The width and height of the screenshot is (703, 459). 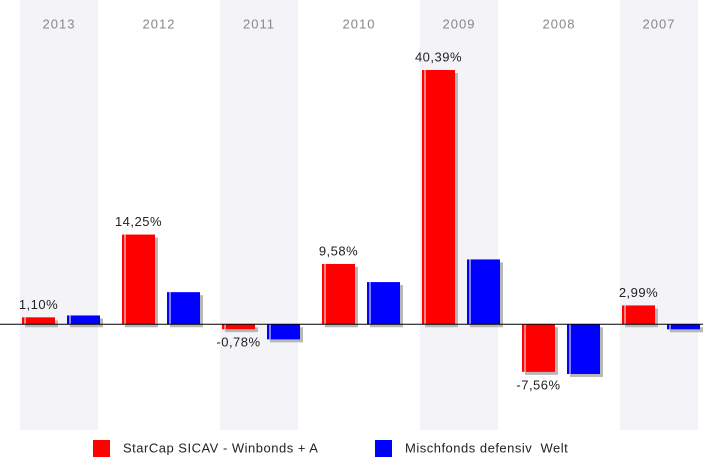 I want to click on year-label: 2011, so click(x=259, y=23).